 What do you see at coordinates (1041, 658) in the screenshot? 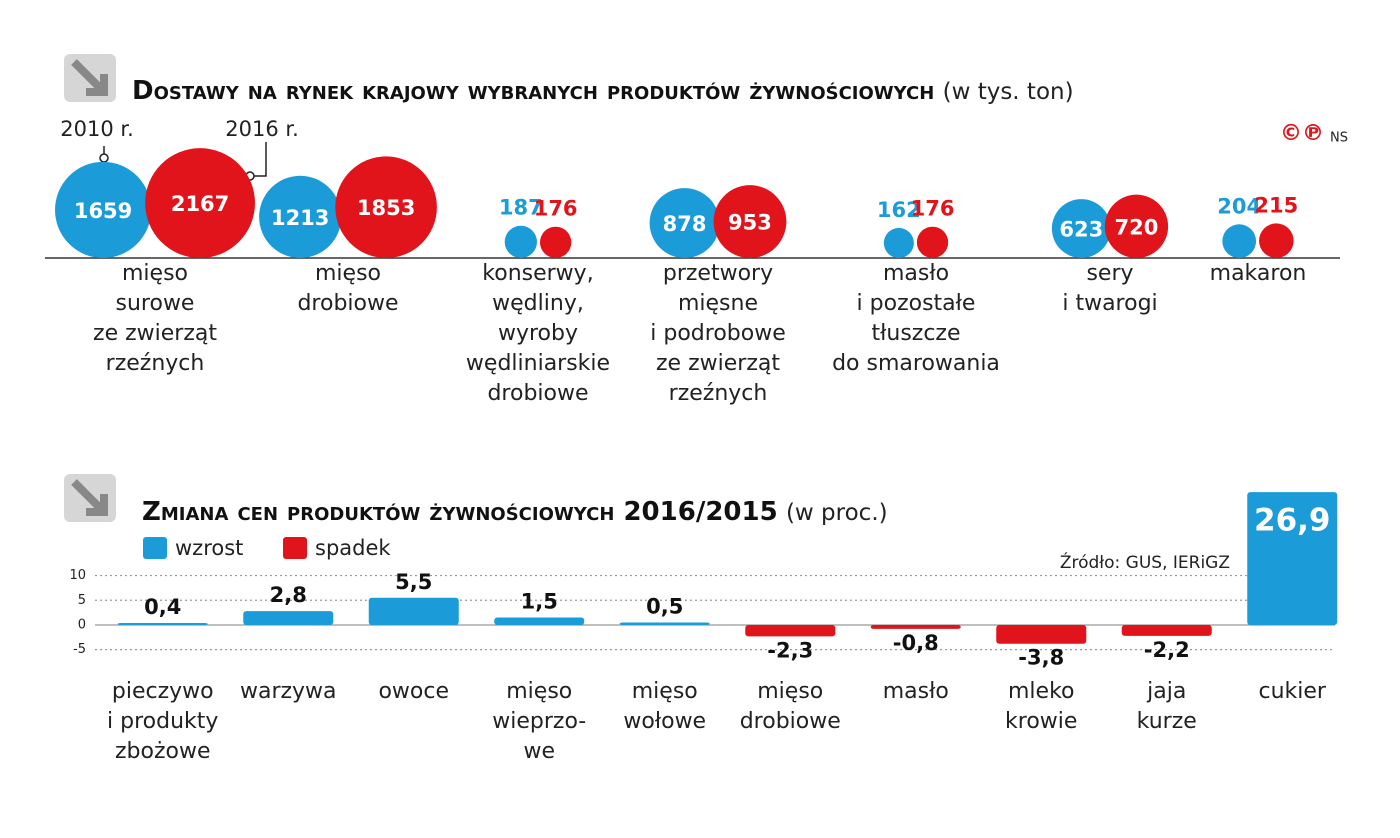
I see `value-label: -3,8` at bounding box center [1041, 658].